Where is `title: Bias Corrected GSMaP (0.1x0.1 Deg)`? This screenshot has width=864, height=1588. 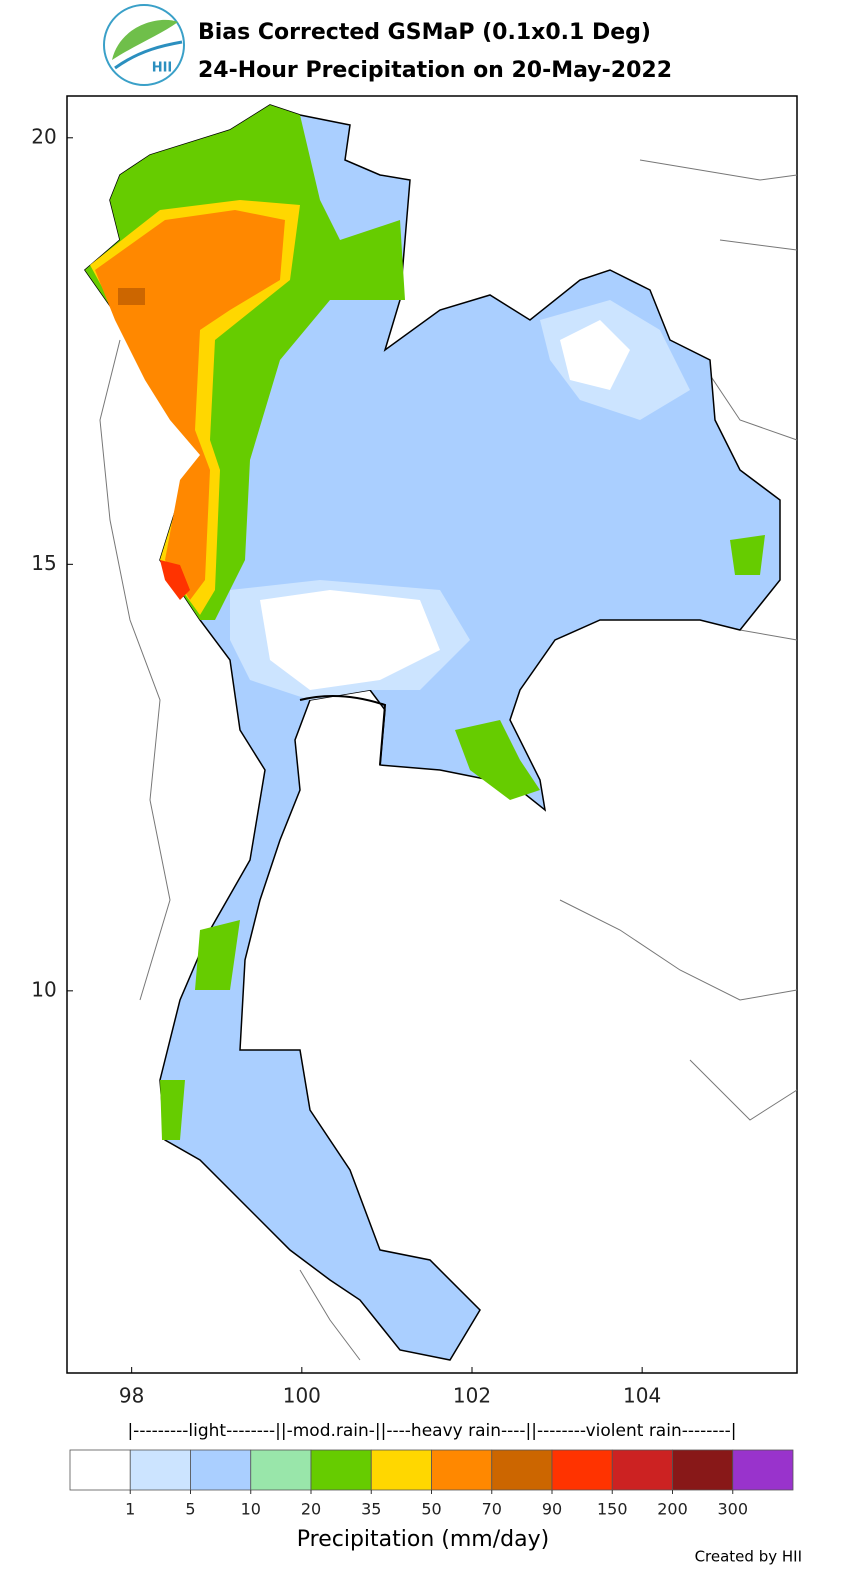 title: Bias Corrected GSMaP (0.1x0.1 Deg) is located at coordinates (424, 32).